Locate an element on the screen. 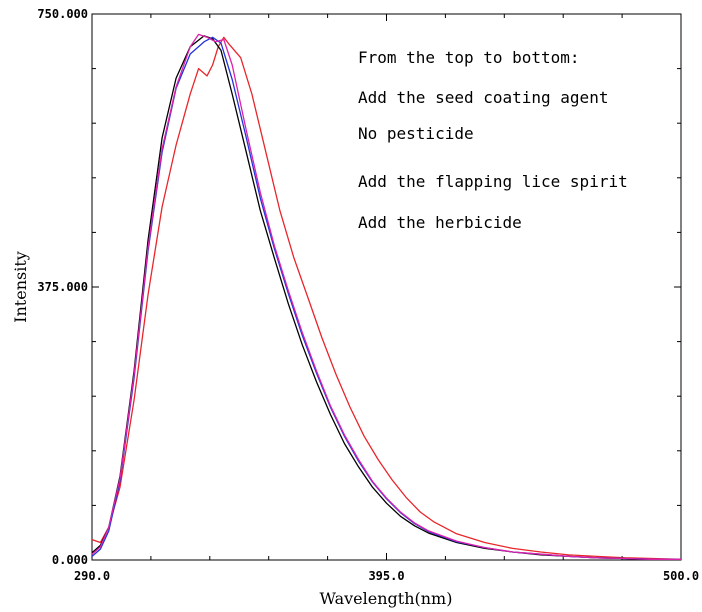 The width and height of the screenshot is (702, 612). x-axis-title: Wavelength(nm) is located at coordinates (386, 598).